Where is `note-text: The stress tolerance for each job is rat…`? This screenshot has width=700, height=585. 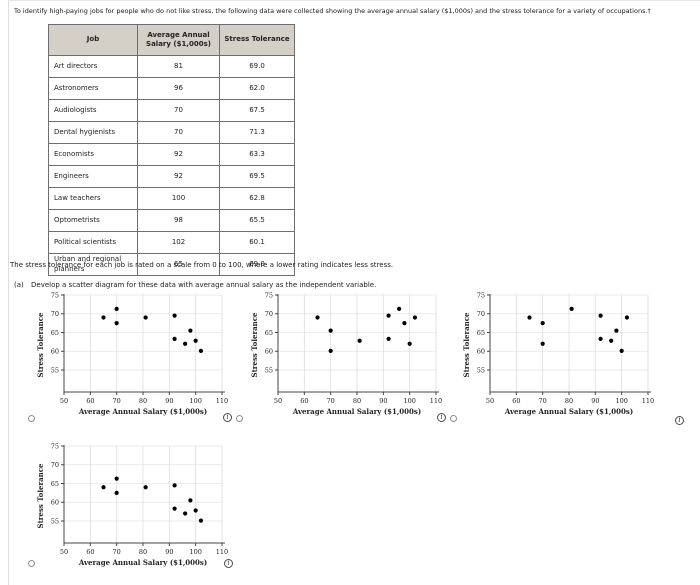
note-text: The stress tolerance for each job is rat… is located at coordinates (202, 265).